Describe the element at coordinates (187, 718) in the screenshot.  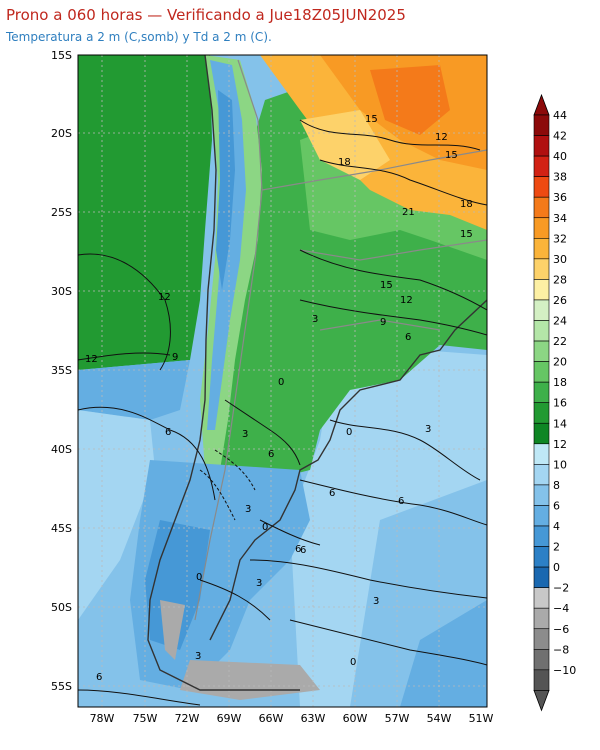
I see `lon-label: 72W` at that location.